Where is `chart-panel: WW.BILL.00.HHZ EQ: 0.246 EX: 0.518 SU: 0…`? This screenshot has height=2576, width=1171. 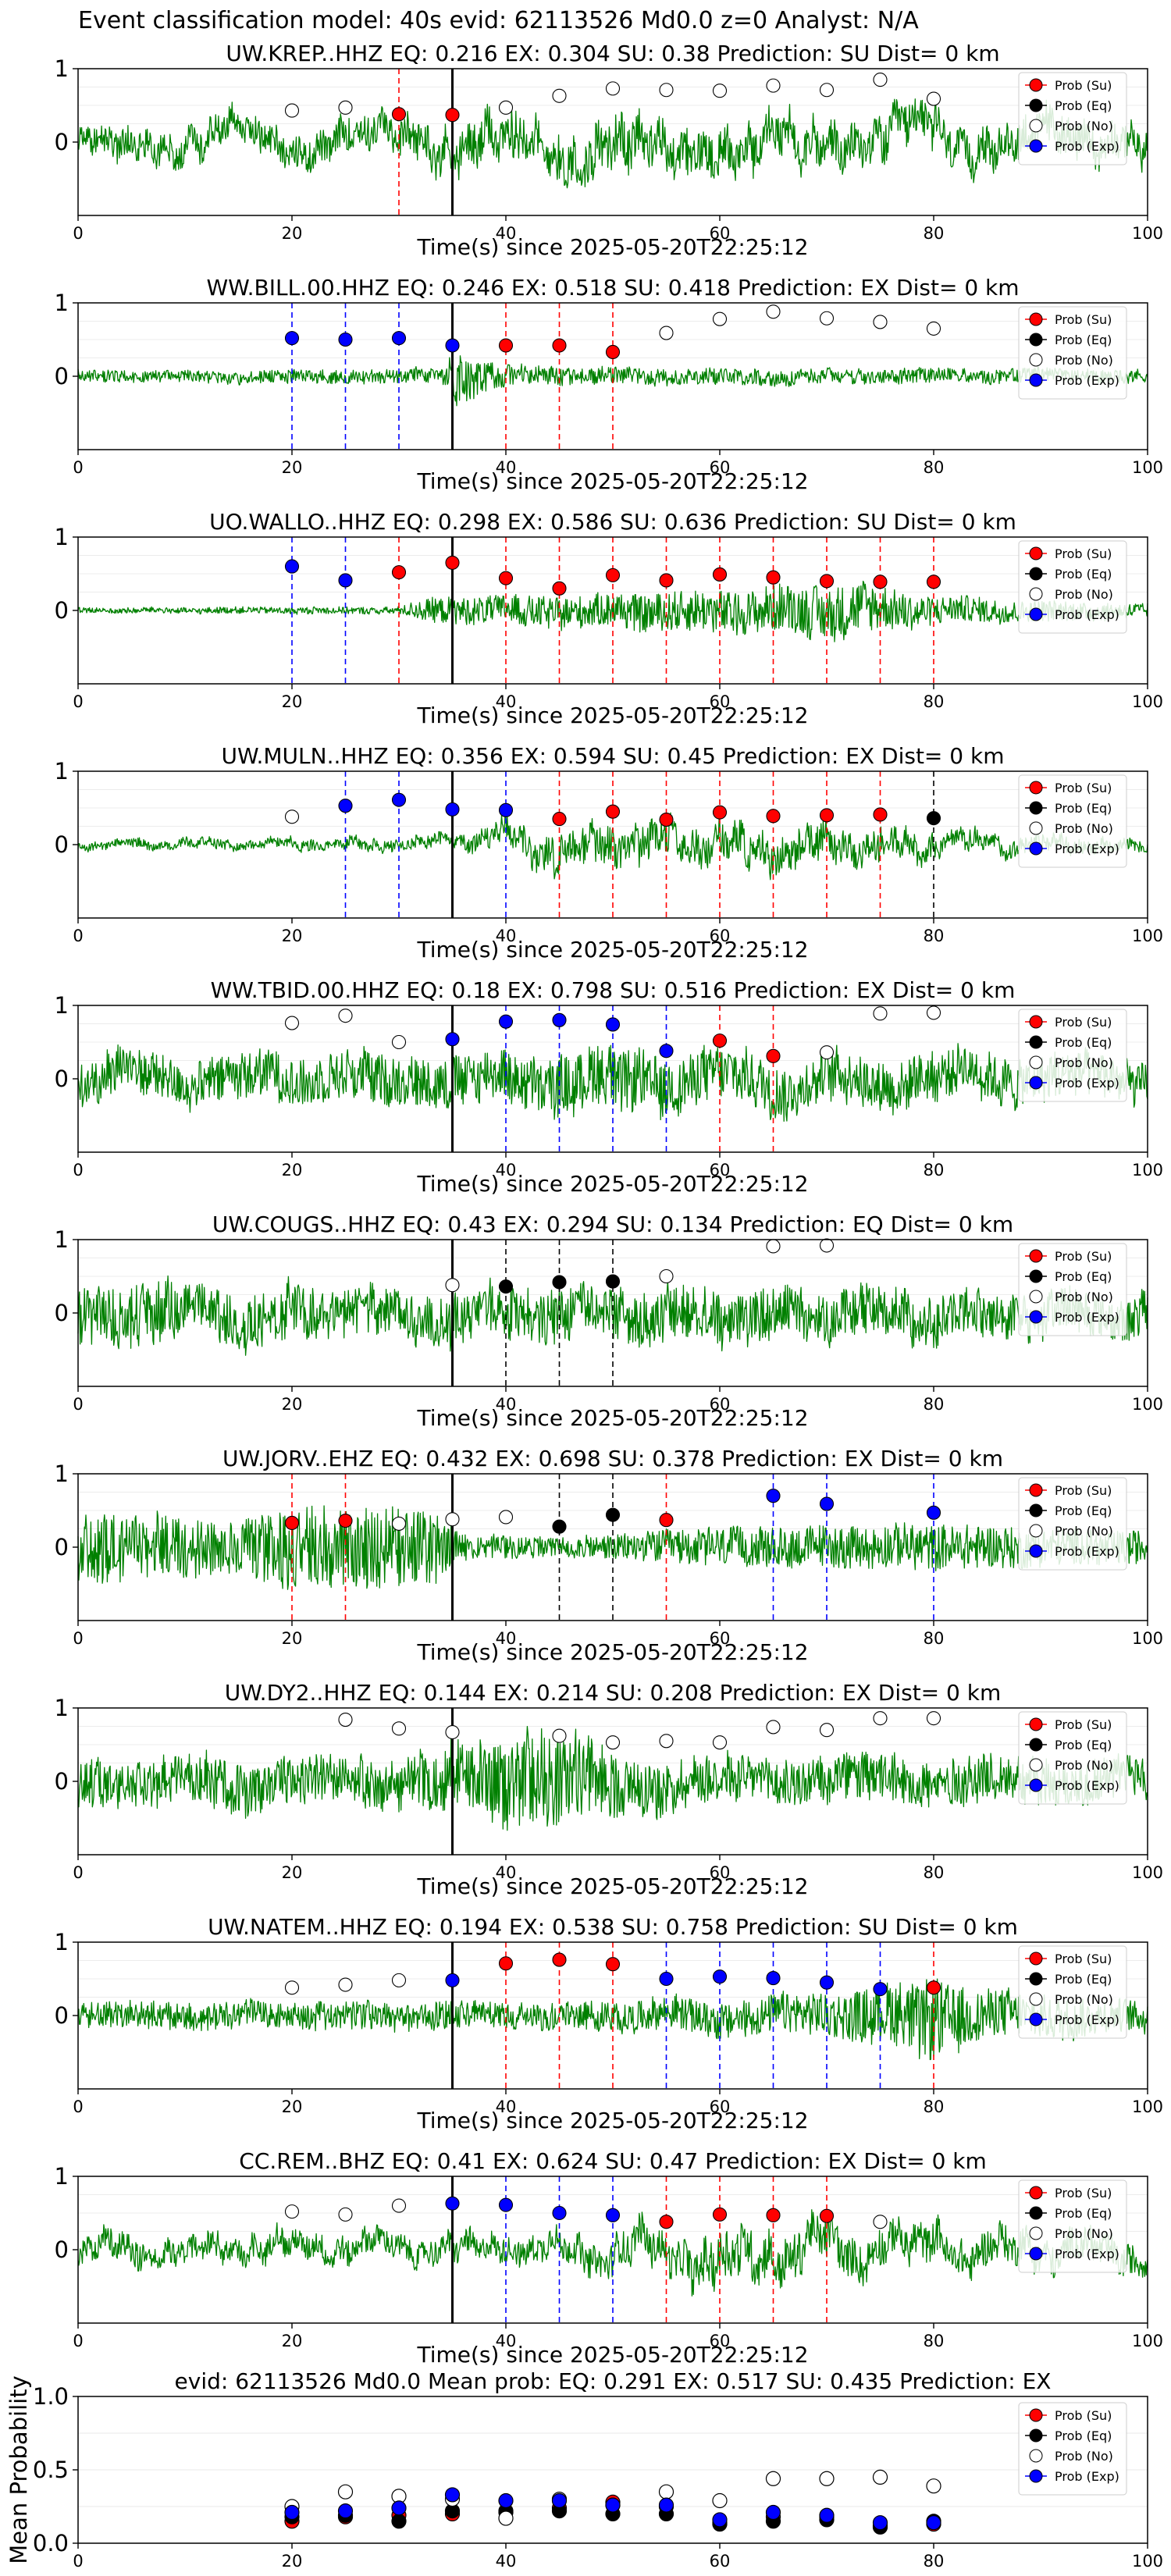 chart-panel: WW.BILL.00.HHZ EQ: 0.246 EX: 0.518 SU: 0… is located at coordinates (609, 384).